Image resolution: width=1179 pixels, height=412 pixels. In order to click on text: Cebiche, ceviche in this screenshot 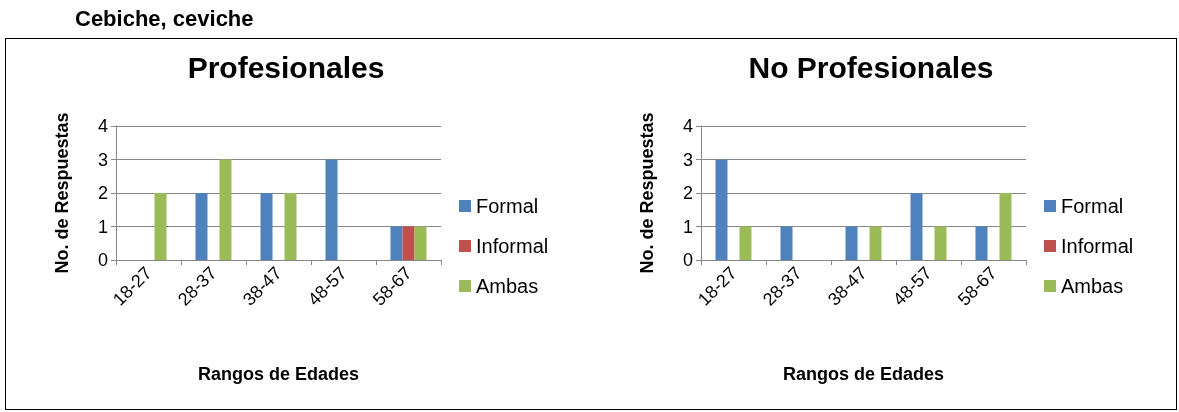, I will do `click(164, 19)`.